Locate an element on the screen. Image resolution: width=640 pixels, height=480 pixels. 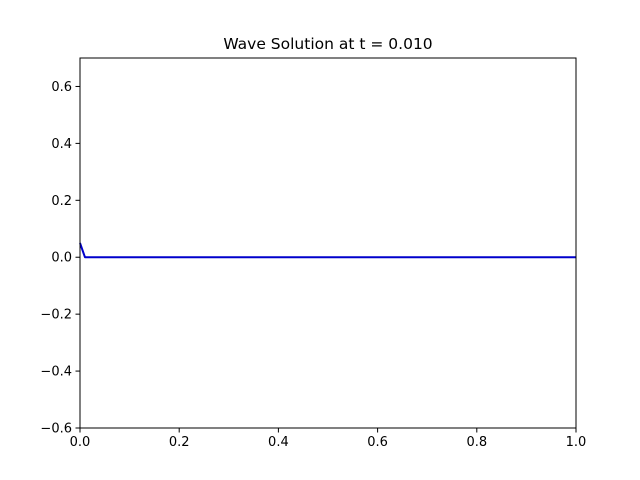
x-tick-label: 1.0 is located at coordinates (576, 442).